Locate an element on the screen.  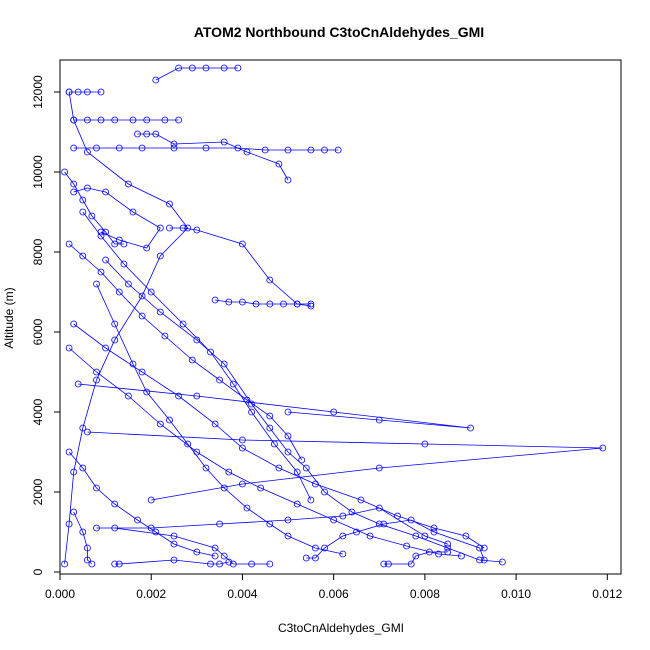
series-25-line is located at coordinates (83, 538).